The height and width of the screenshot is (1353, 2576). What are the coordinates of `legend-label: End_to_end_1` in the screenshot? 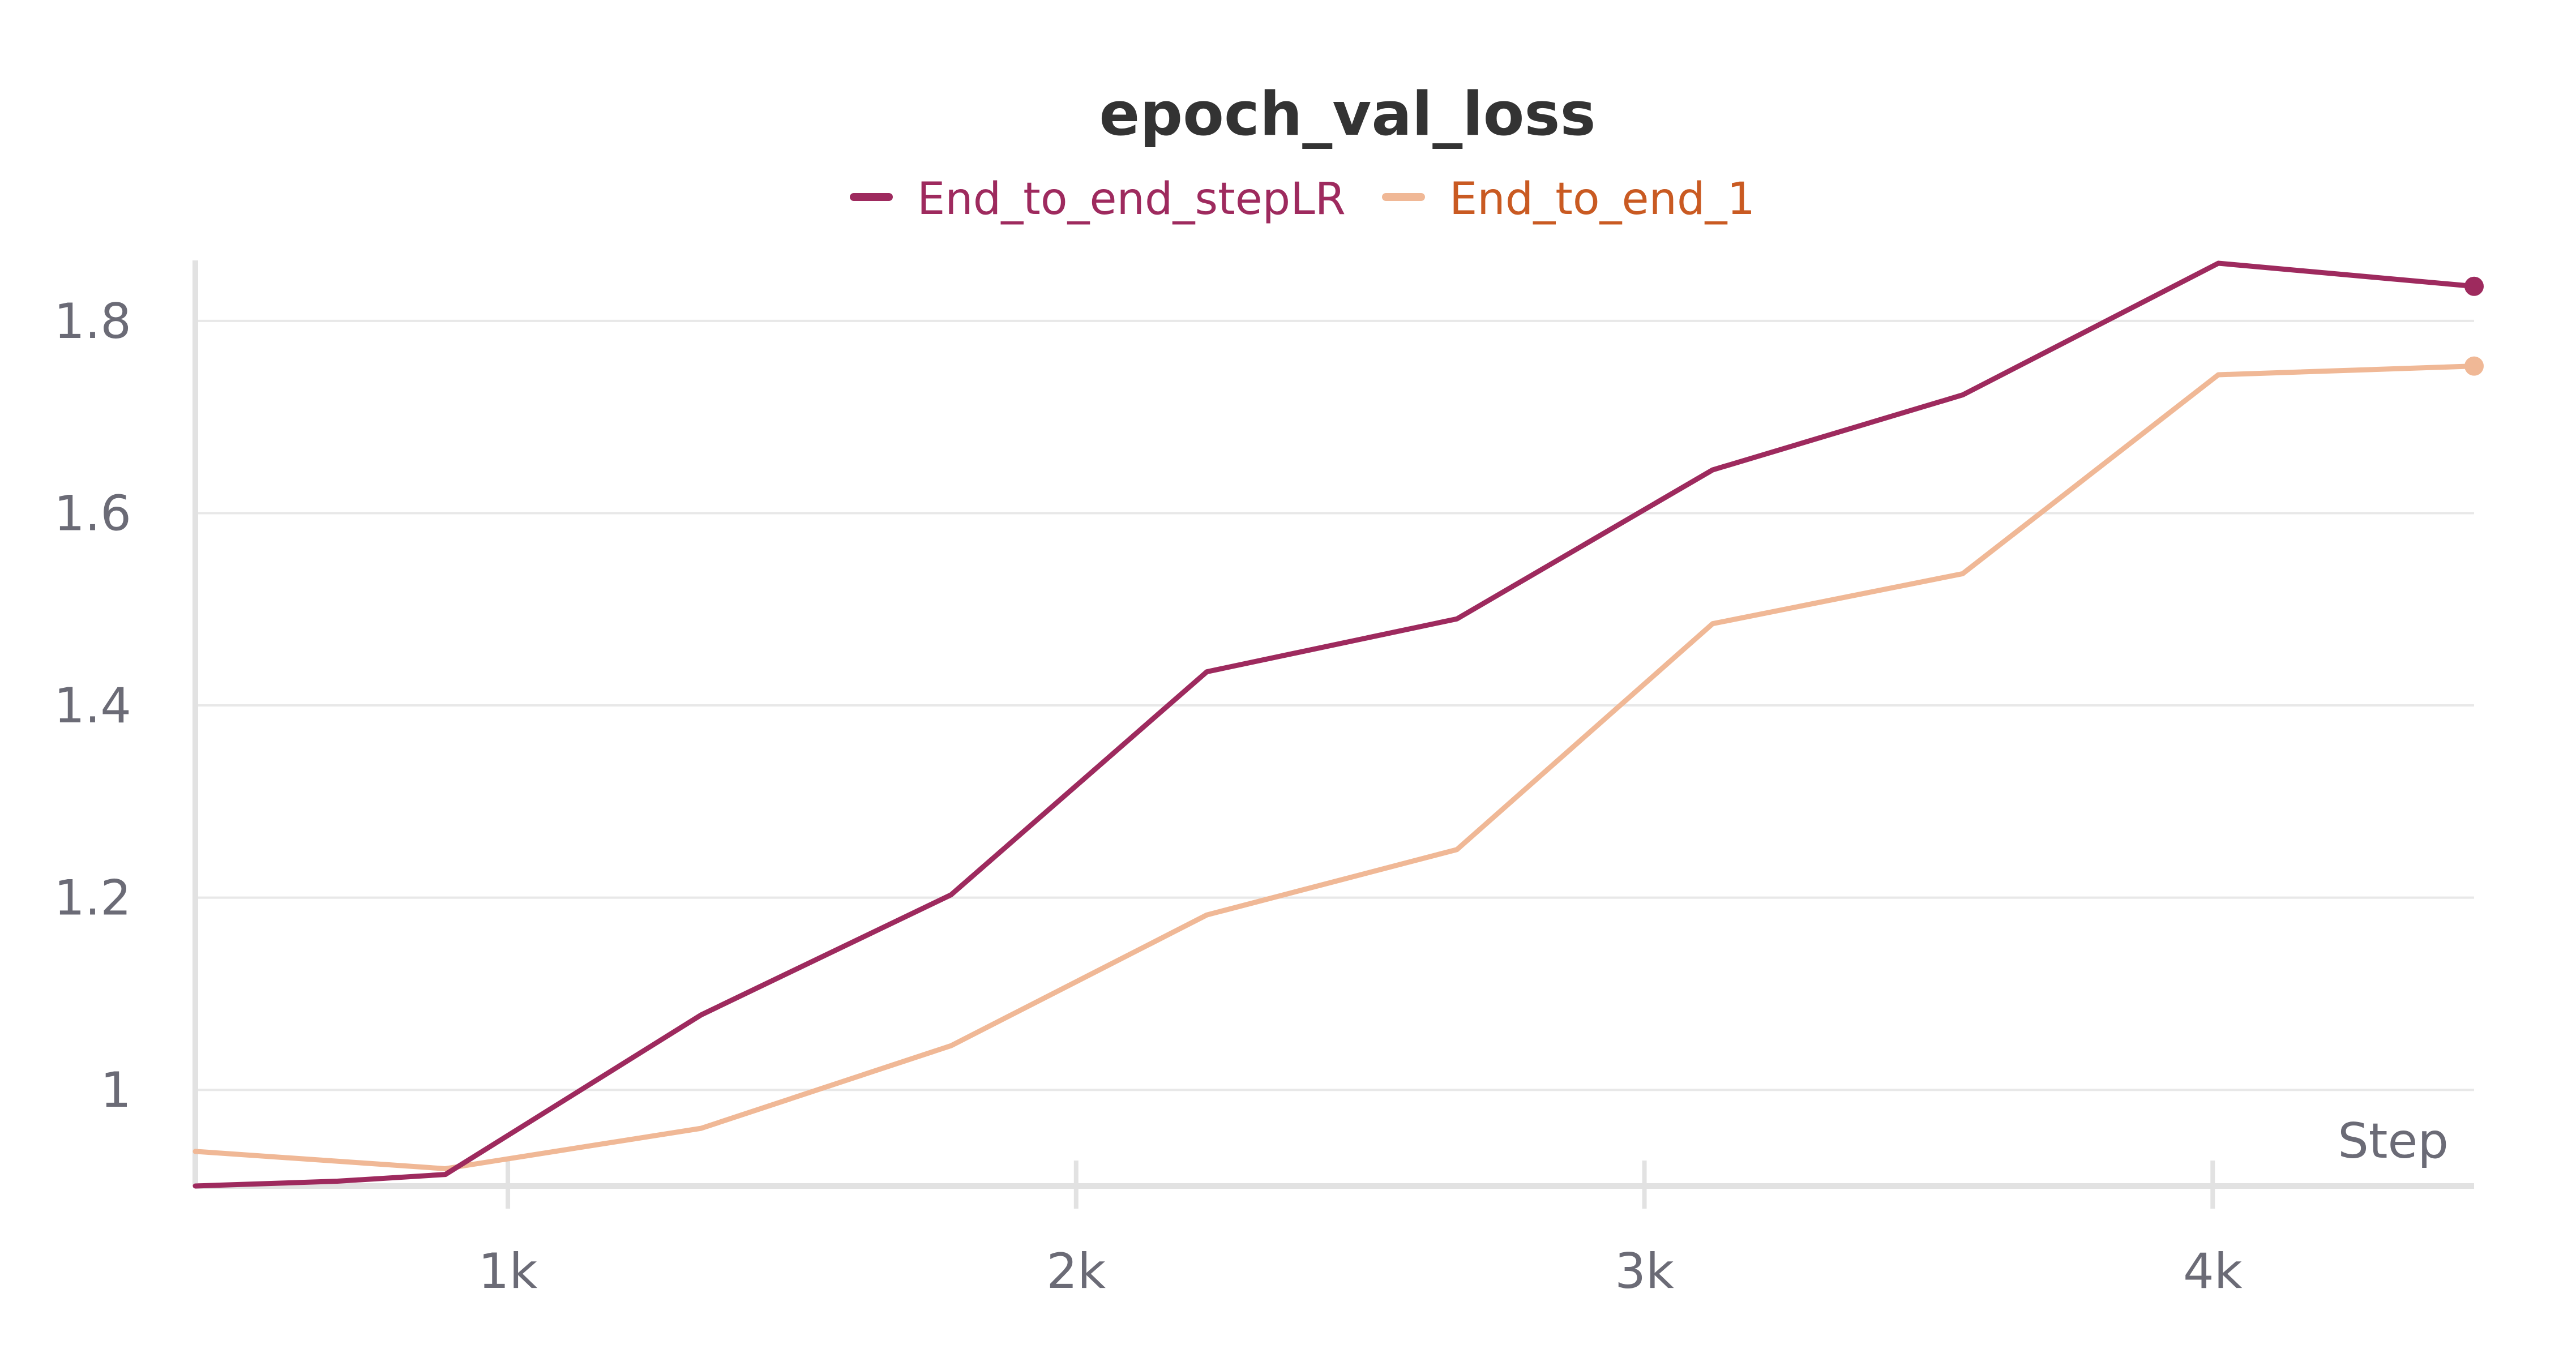 It's located at (1602, 199).